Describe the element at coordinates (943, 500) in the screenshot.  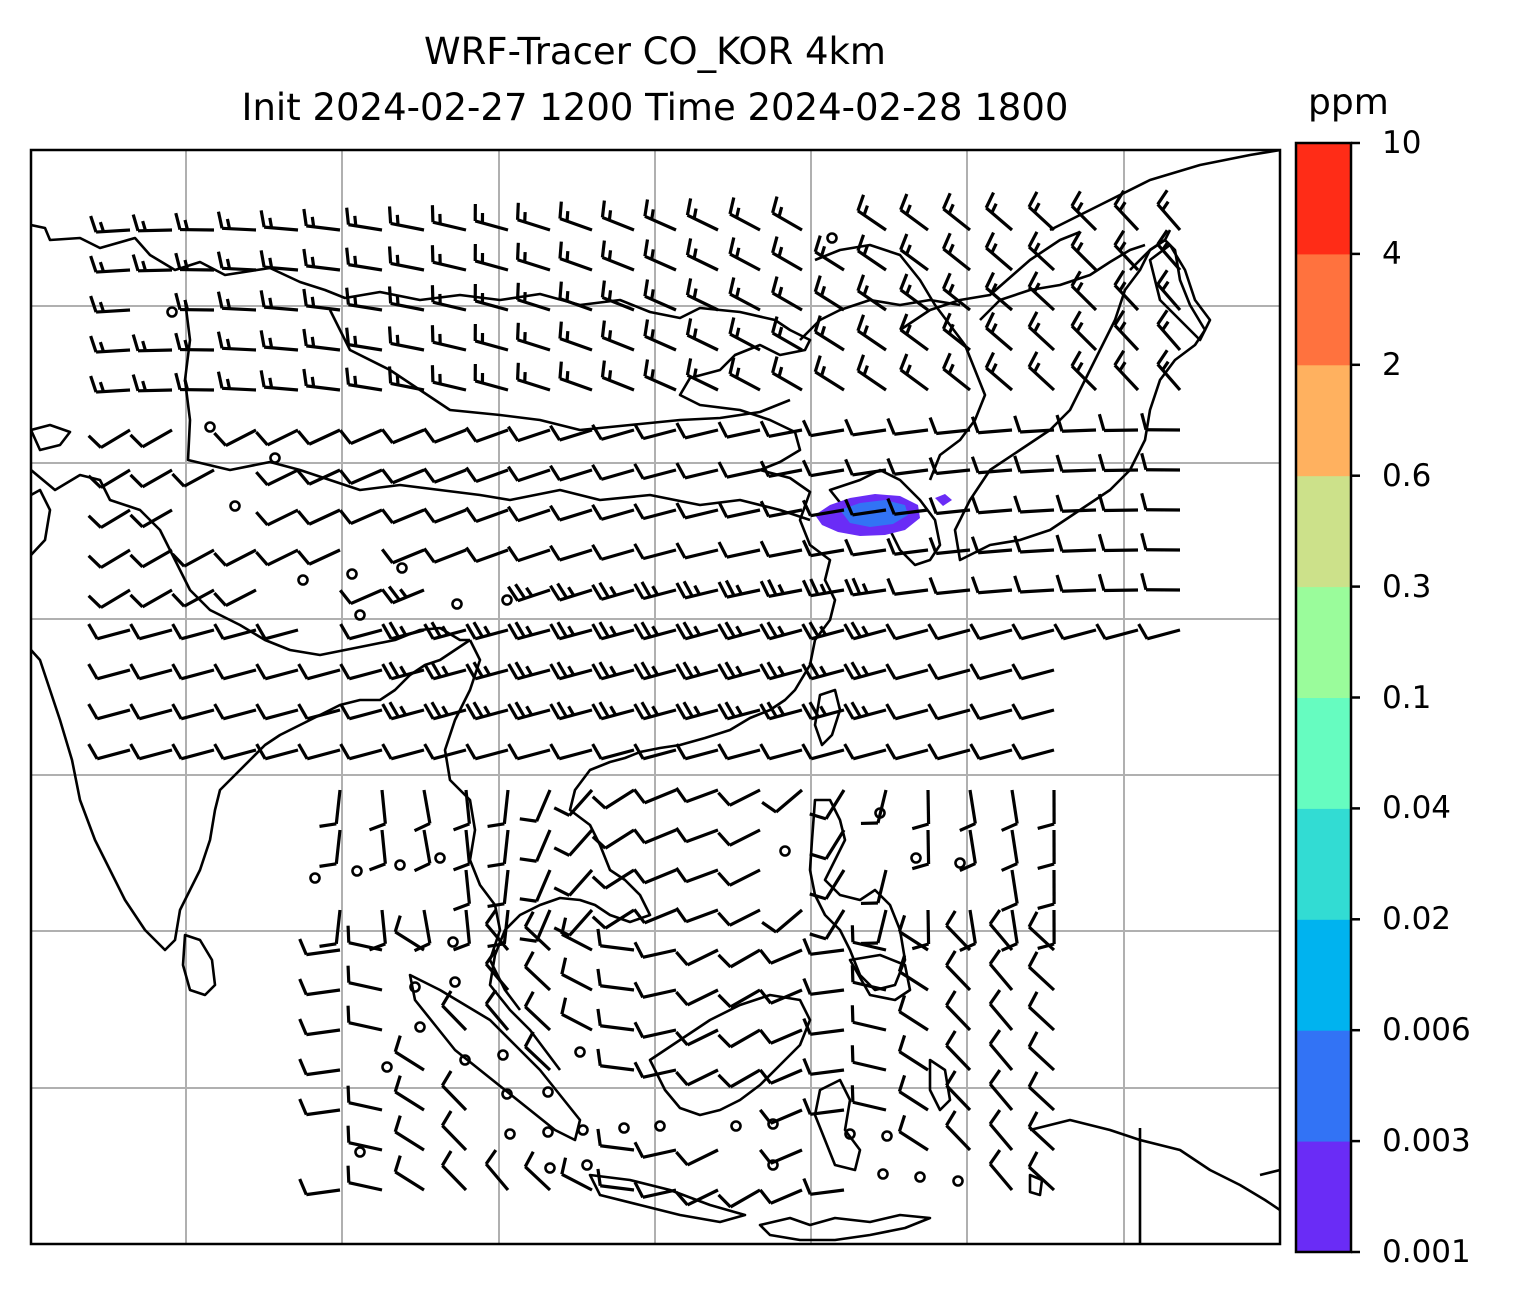
I see `tracer-plume-fragment` at that location.